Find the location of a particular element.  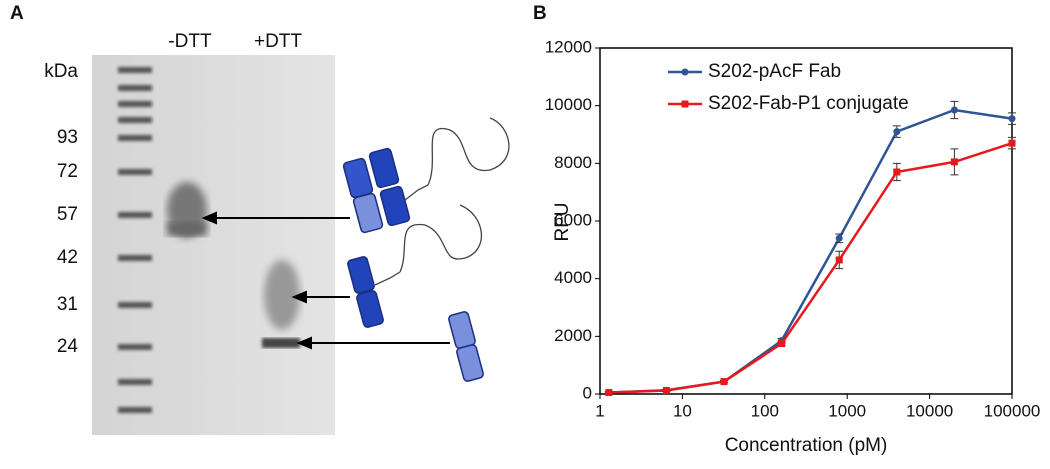

marker-label: 31 is located at coordinates (67, 304).